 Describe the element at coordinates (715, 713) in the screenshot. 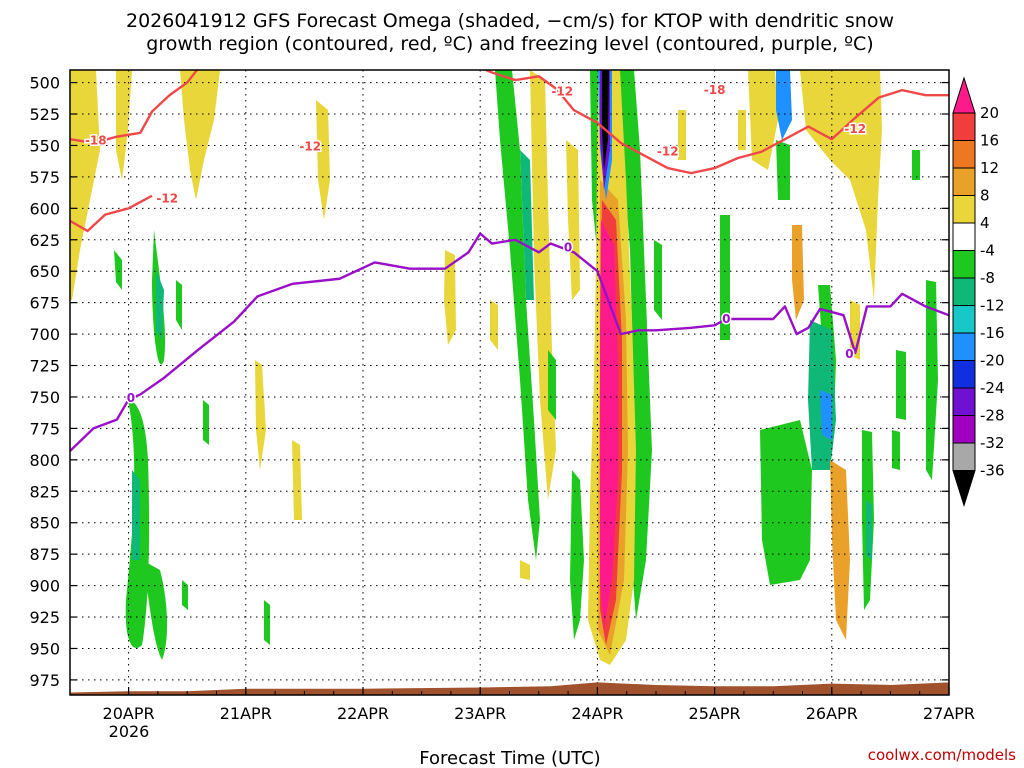

I see `x-tick-label: 25APR` at that location.